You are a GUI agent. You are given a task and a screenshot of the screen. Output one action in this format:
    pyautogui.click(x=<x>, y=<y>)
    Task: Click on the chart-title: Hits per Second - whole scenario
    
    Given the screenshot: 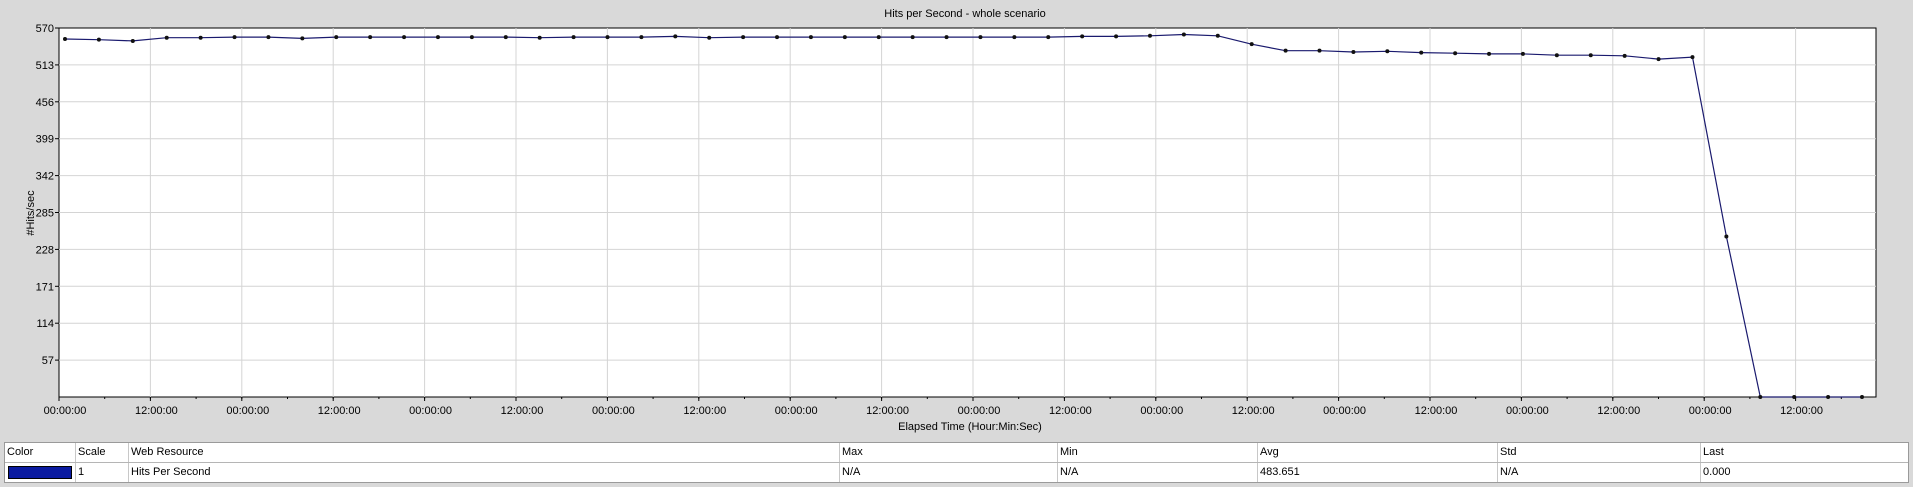 What is the action you would take?
    pyautogui.click(x=964, y=14)
    